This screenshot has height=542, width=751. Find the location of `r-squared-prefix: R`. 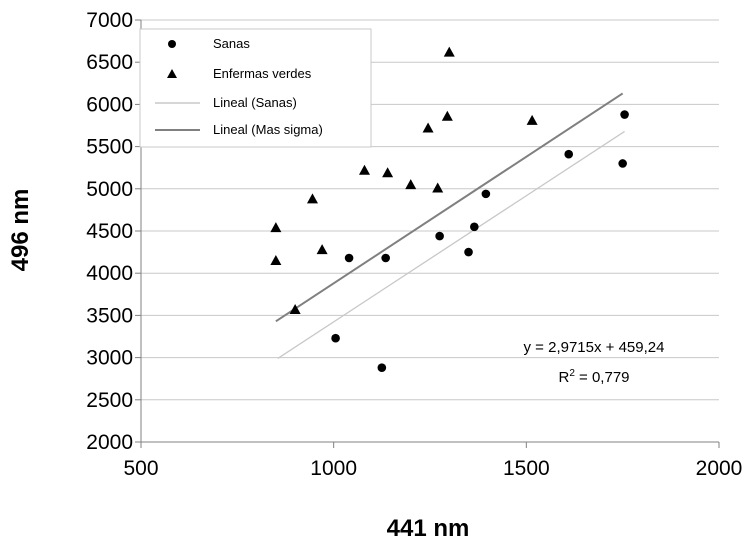

r-squared-prefix: R is located at coordinates (563, 377).